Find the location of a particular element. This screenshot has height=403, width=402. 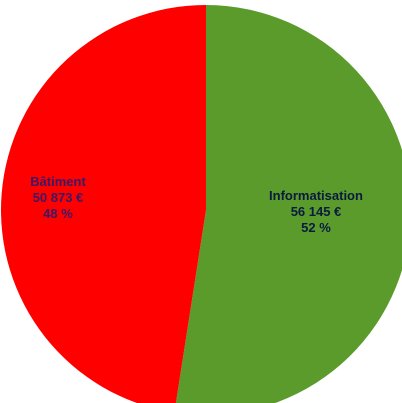

slice-percent: 52 % is located at coordinates (316, 227).